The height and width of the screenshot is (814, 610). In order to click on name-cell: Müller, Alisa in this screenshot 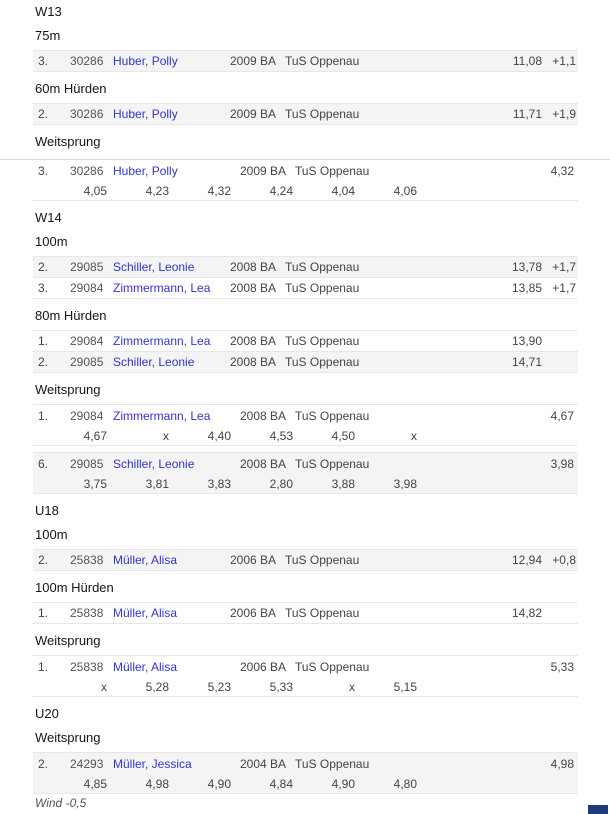, I will do `click(171, 560)`.